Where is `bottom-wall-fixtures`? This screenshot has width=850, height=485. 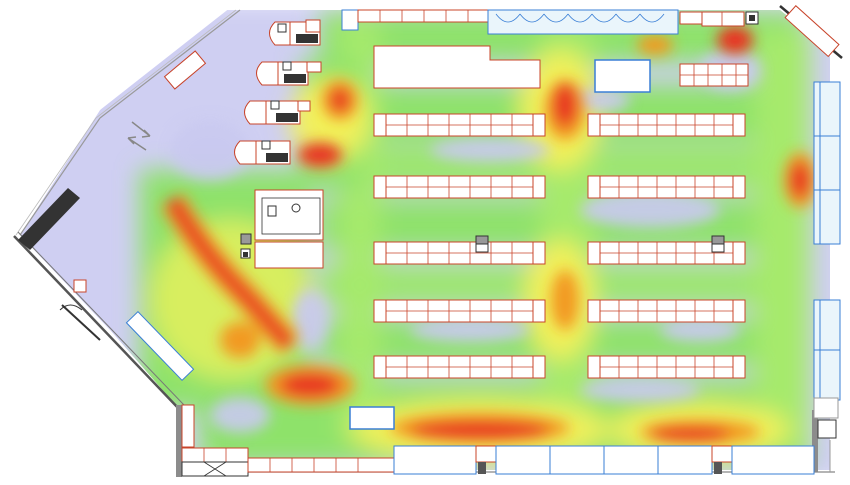
bottom-wall-fixtures is located at coordinates (498, 440).